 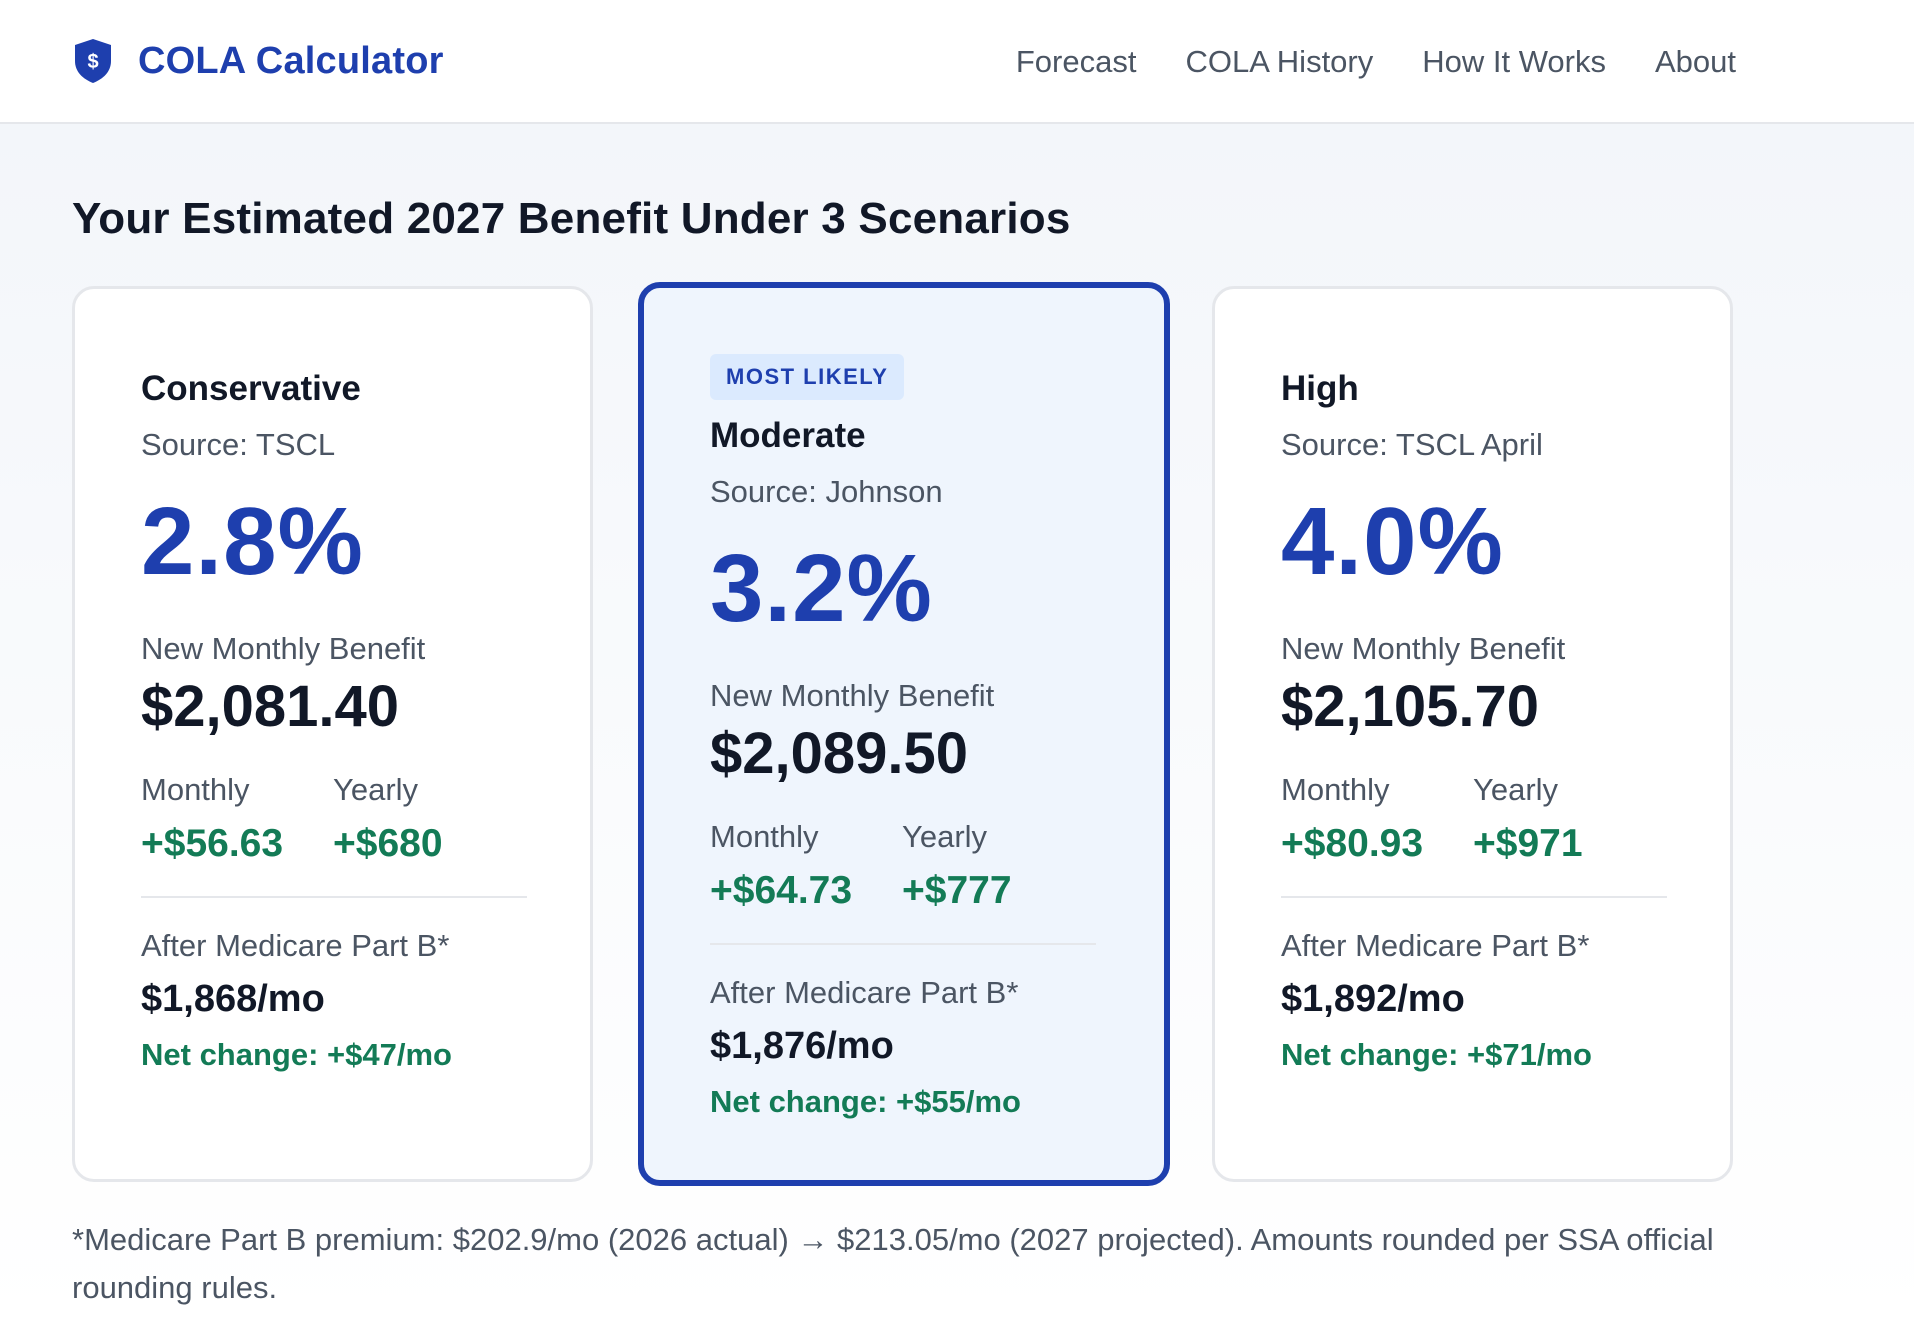 What do you see at coordinates (781, 890) in the screenshot?
I see `monthly-value: +$64.73` at bounding box center [781, 890].